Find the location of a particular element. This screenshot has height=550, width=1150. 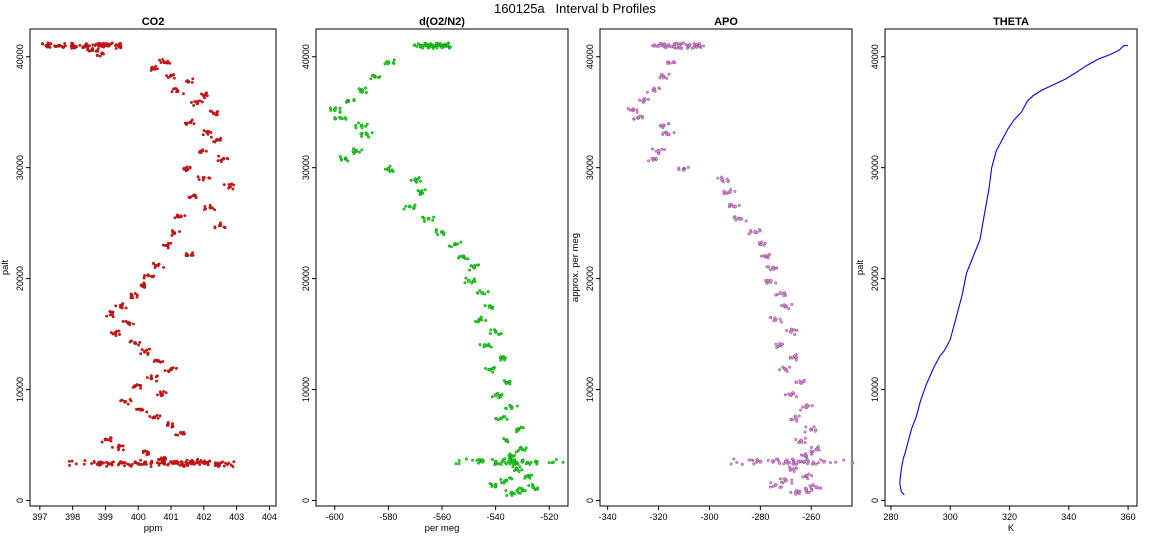

panel-title: APO is located at coordinates (726, 22).